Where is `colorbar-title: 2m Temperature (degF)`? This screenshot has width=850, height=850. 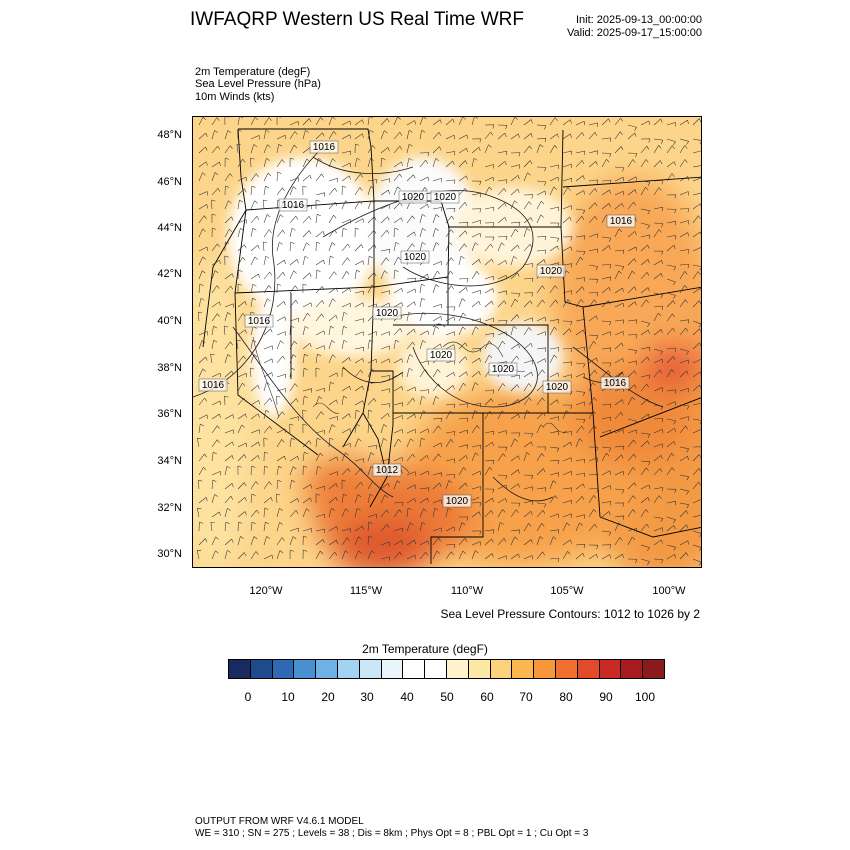
colorbar-title: 2m Temperature (degF) is located at coordinates (425, 649).